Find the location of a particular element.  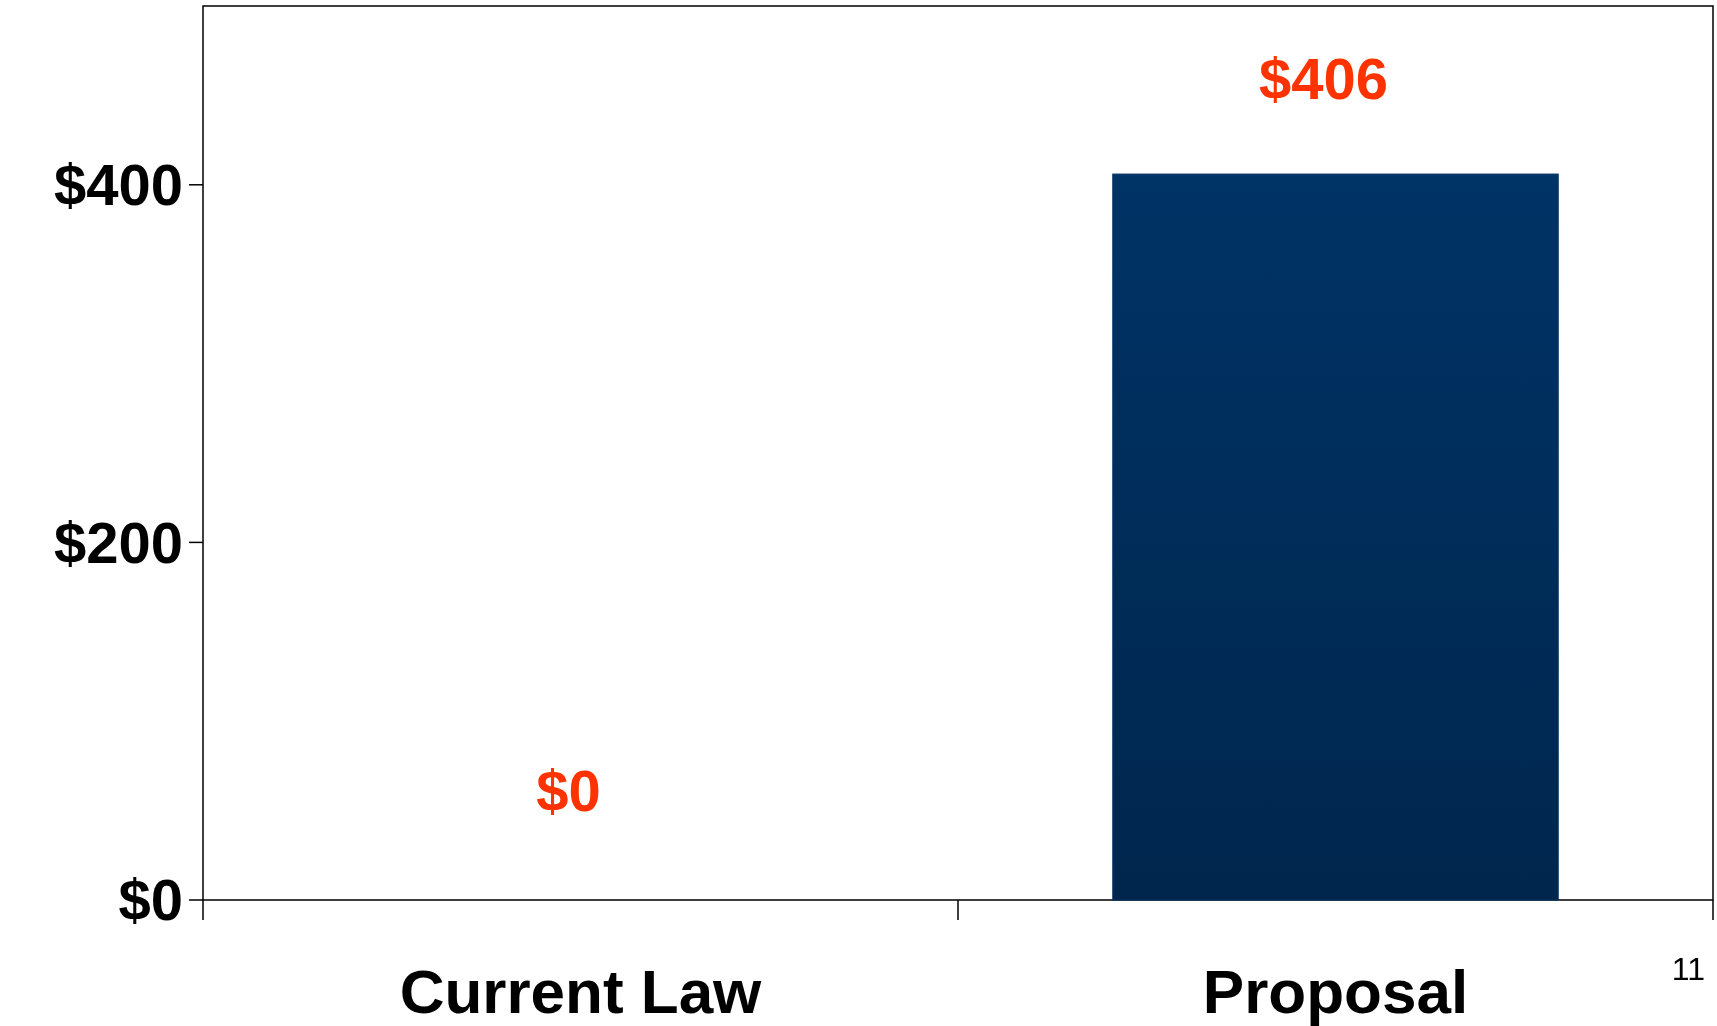

data-label: $406 is located at coordinates (1323, 79).